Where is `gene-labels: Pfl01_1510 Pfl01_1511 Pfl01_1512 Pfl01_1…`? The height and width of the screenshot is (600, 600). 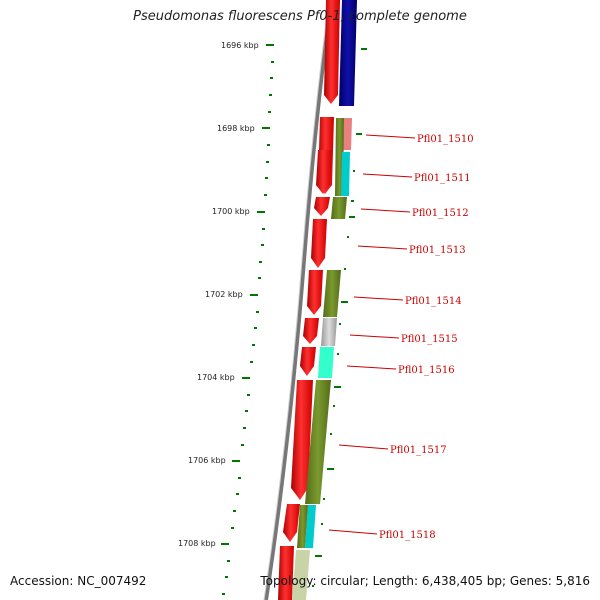
gene-labels: Pfl01_1510 Pfl01_1511 Pfl01_1512 Pfl01_1… is located at coordinates (426, 337).